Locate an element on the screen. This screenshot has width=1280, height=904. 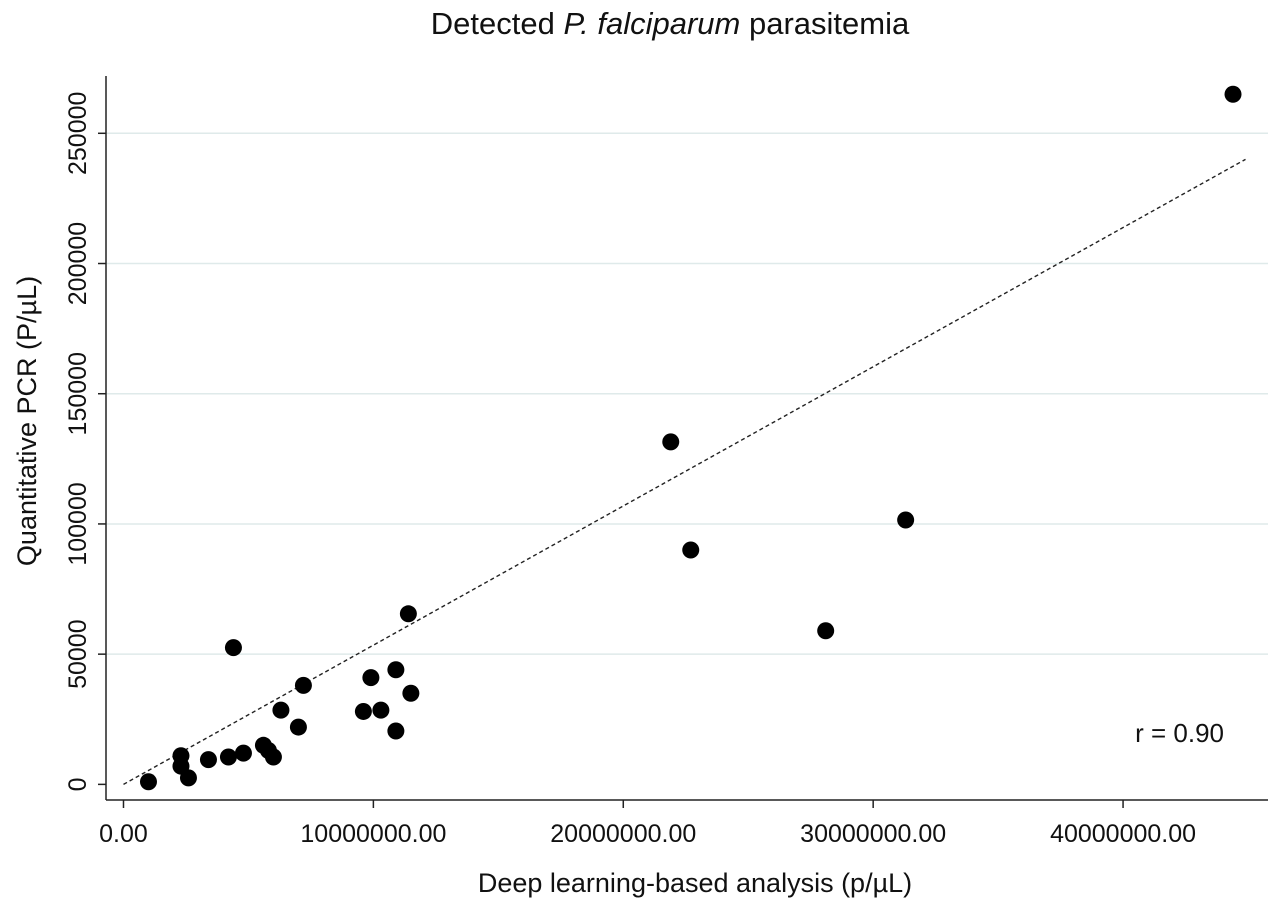
correlation-annotation: r = 0.90 is located at coordinates (1179, 733).